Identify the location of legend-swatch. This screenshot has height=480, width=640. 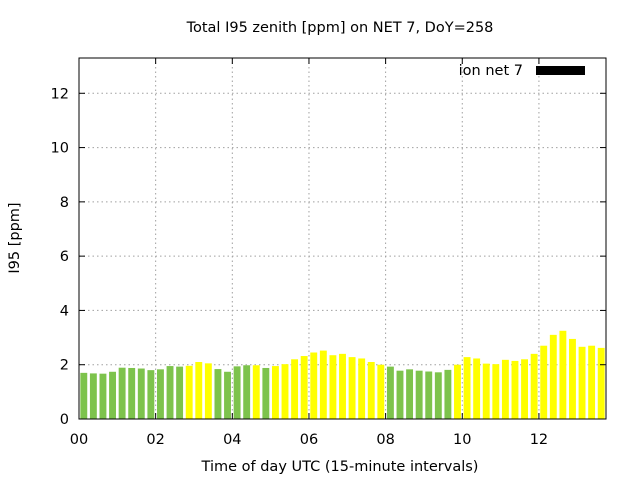
(560, 70).